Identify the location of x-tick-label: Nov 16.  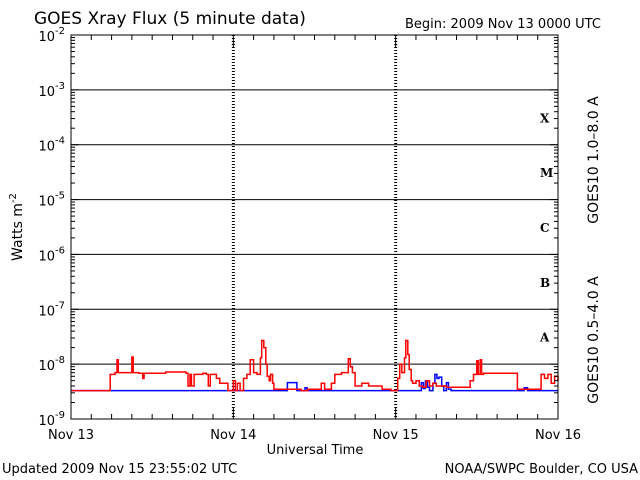
(558, 435).